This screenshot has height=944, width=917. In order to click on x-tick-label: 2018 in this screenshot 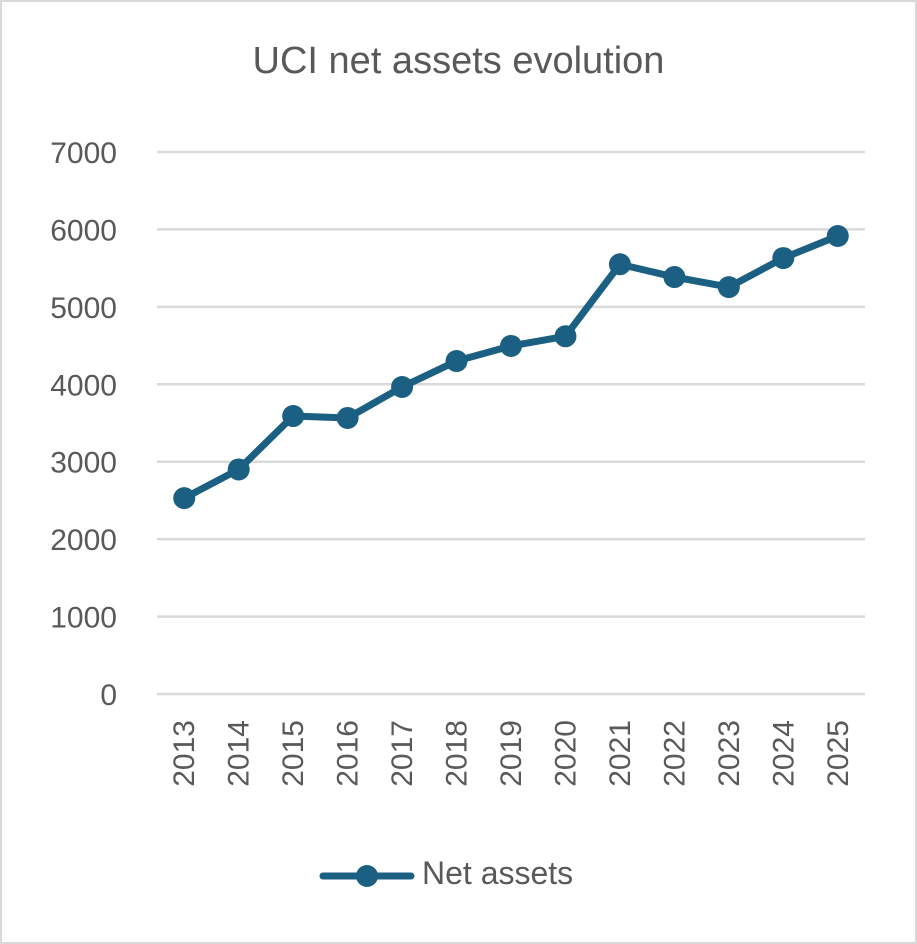, I will do `click(457, 753)`.